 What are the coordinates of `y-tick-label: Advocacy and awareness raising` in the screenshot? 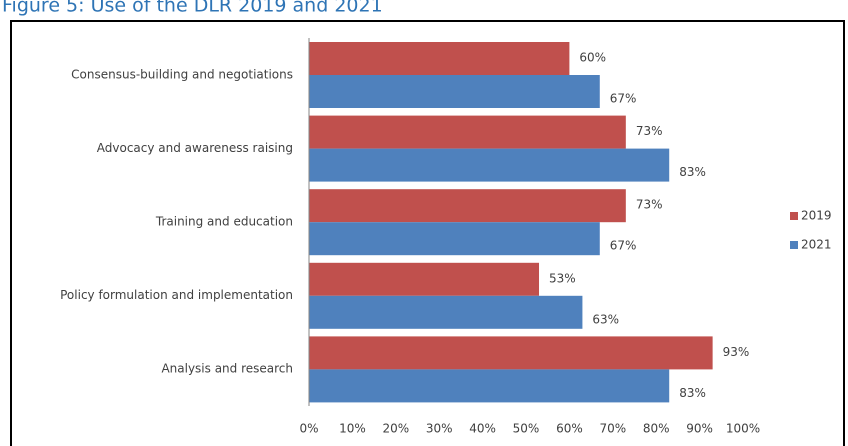 It's located at (195, 148).